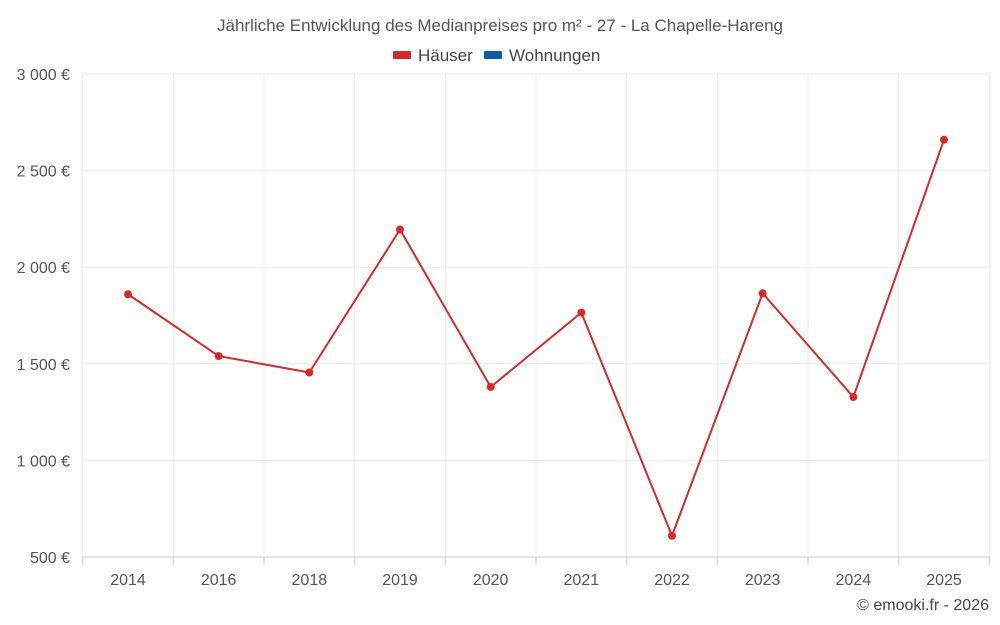 The image size is (1000, 625). I want to click on credit-text: © emooki.fr - 2026, so click(923, 605).